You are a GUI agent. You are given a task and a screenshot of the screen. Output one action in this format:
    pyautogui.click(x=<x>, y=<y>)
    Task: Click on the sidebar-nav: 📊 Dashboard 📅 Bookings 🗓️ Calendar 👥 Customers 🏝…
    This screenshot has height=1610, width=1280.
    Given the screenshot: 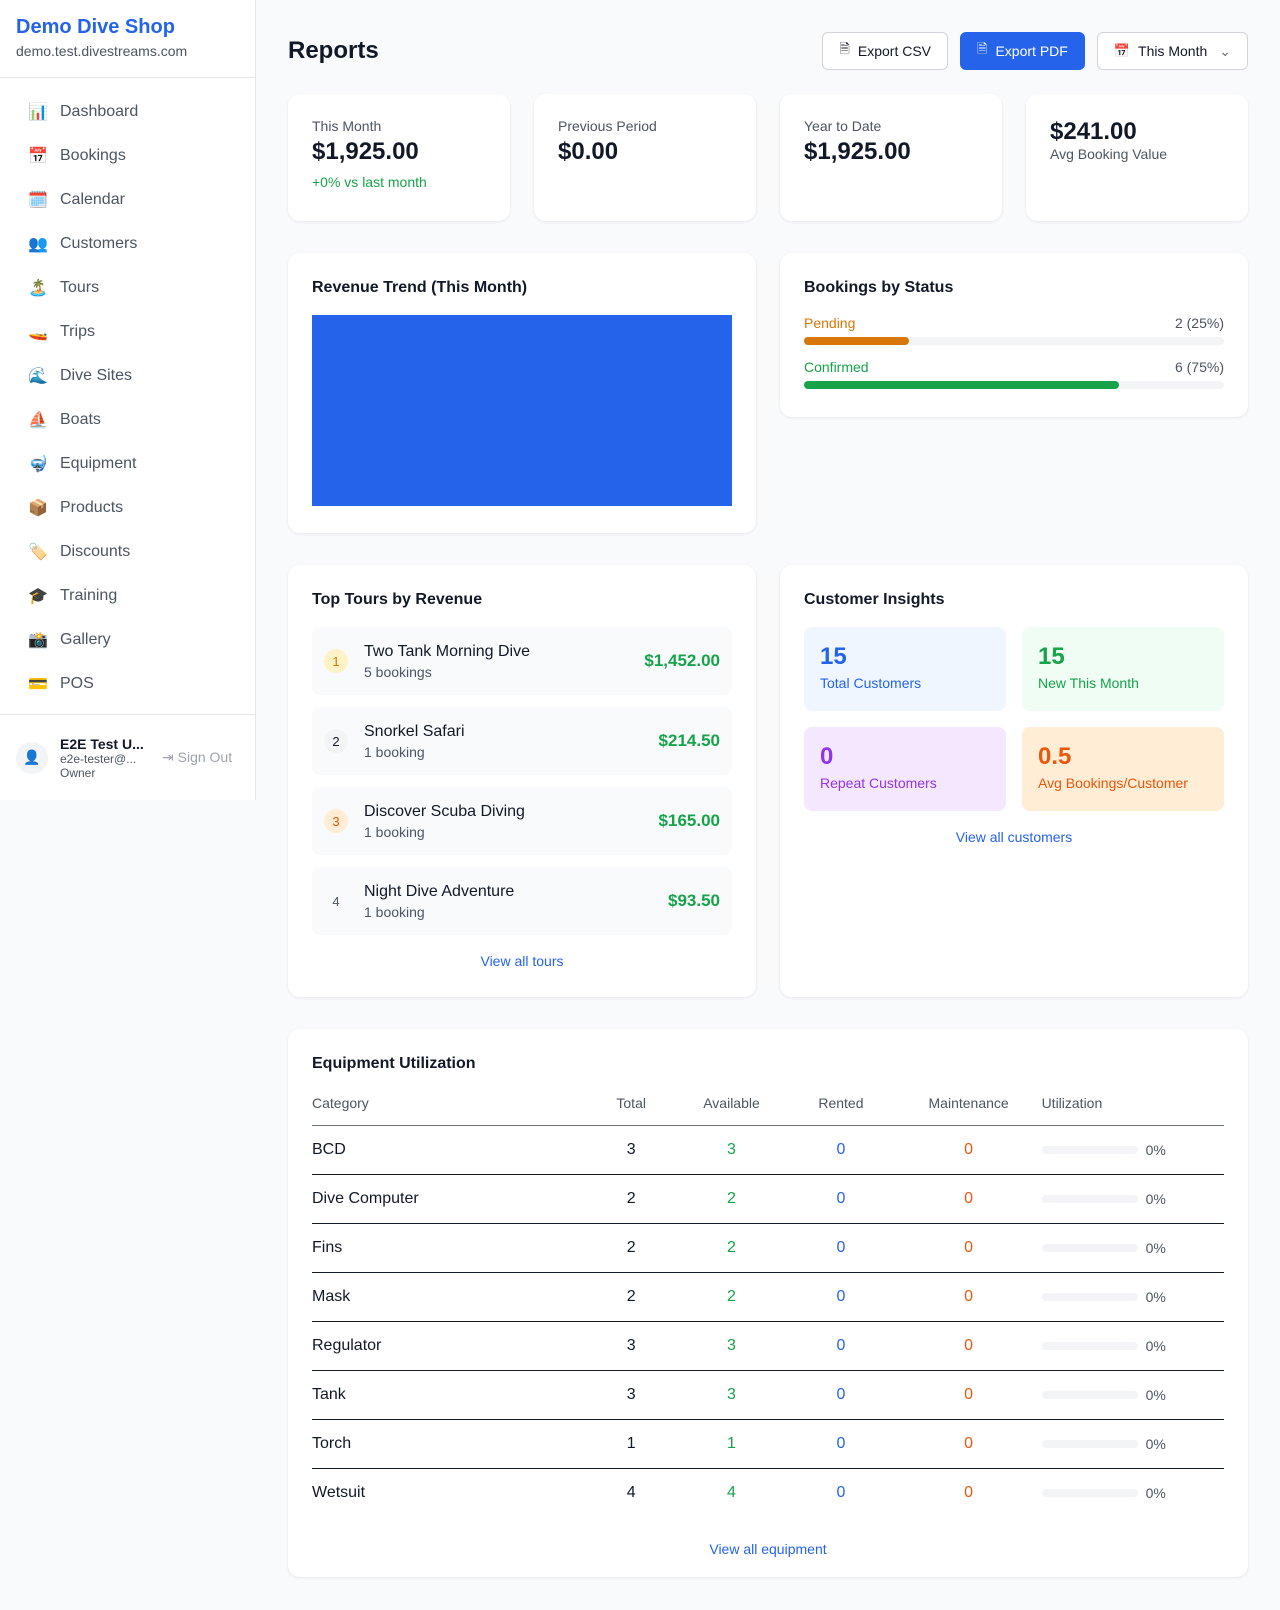 What is the action you would take?
    pyautogui.click(x=127, y=398)
    